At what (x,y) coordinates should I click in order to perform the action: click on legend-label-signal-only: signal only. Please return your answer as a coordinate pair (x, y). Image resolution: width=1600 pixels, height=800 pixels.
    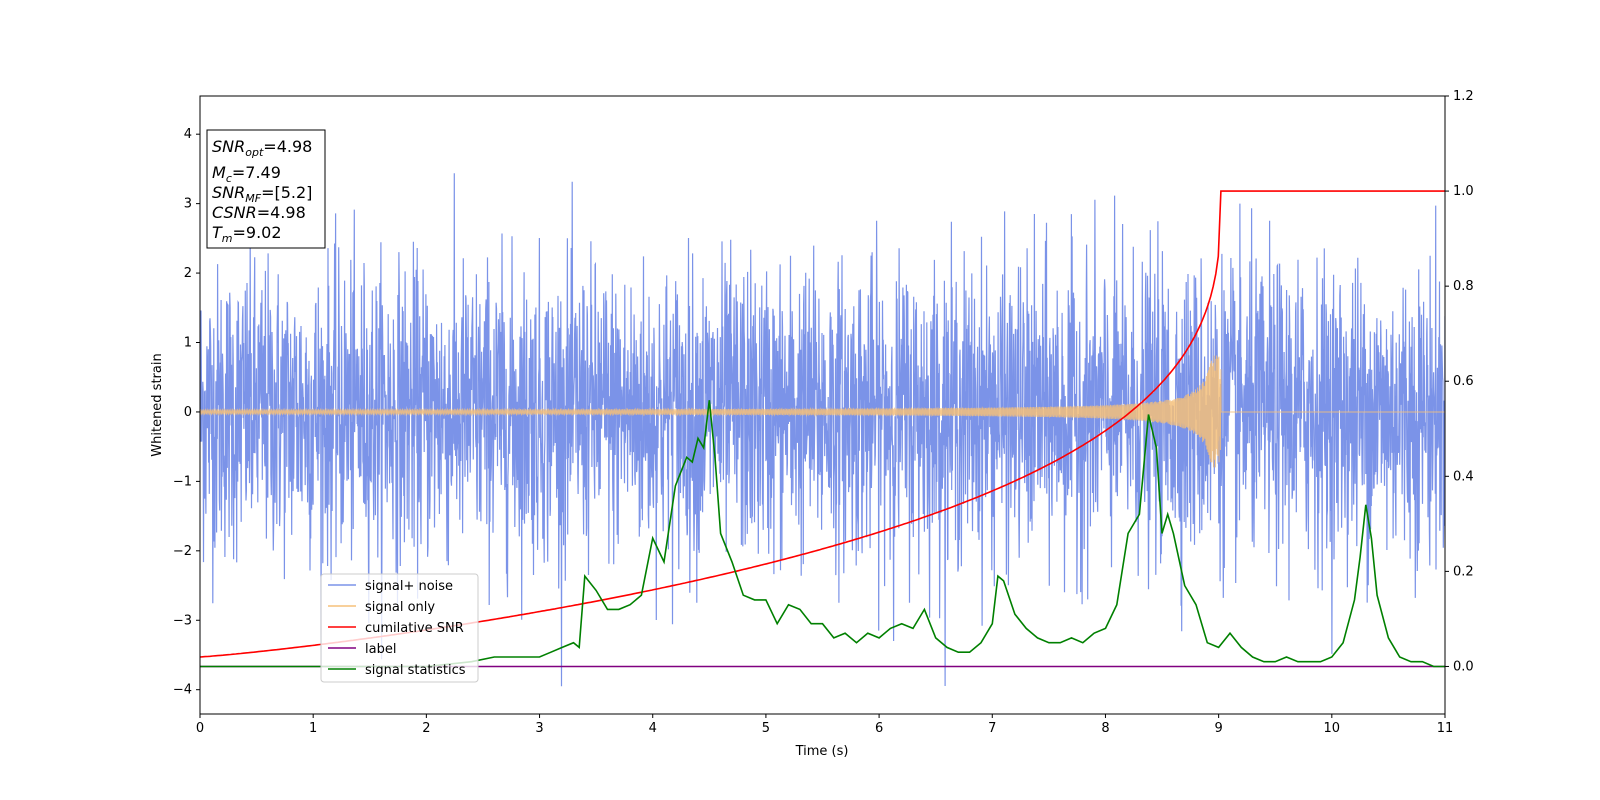
    Looking at the image, I should click on (400, 607).